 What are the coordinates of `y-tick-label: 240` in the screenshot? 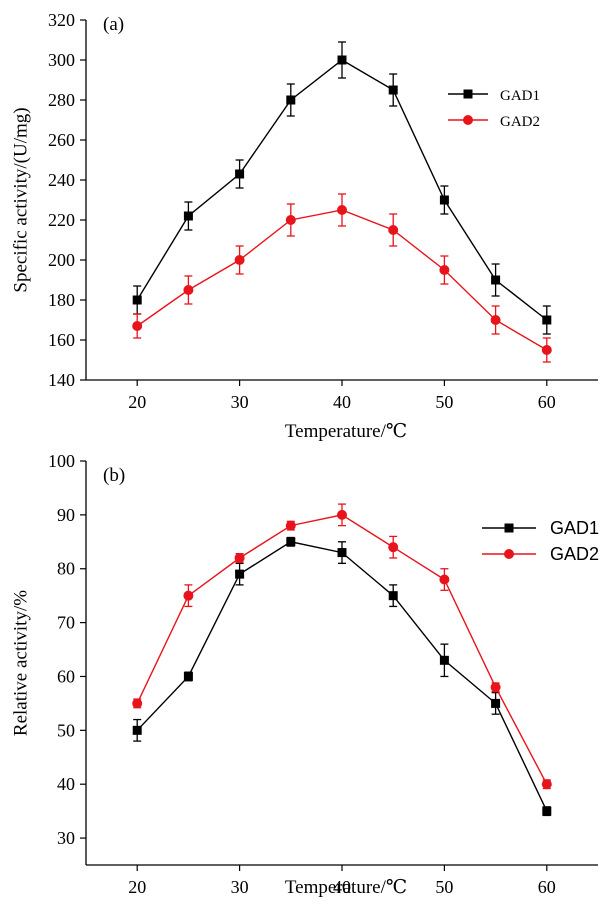 It's located at (61, 180).